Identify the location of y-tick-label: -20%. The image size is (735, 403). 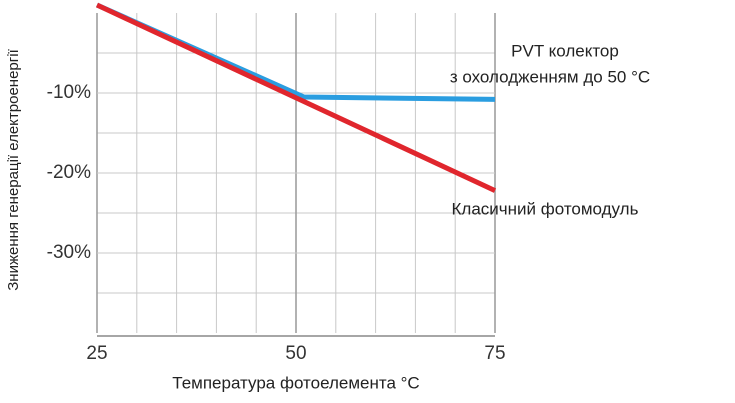
(69, 172).